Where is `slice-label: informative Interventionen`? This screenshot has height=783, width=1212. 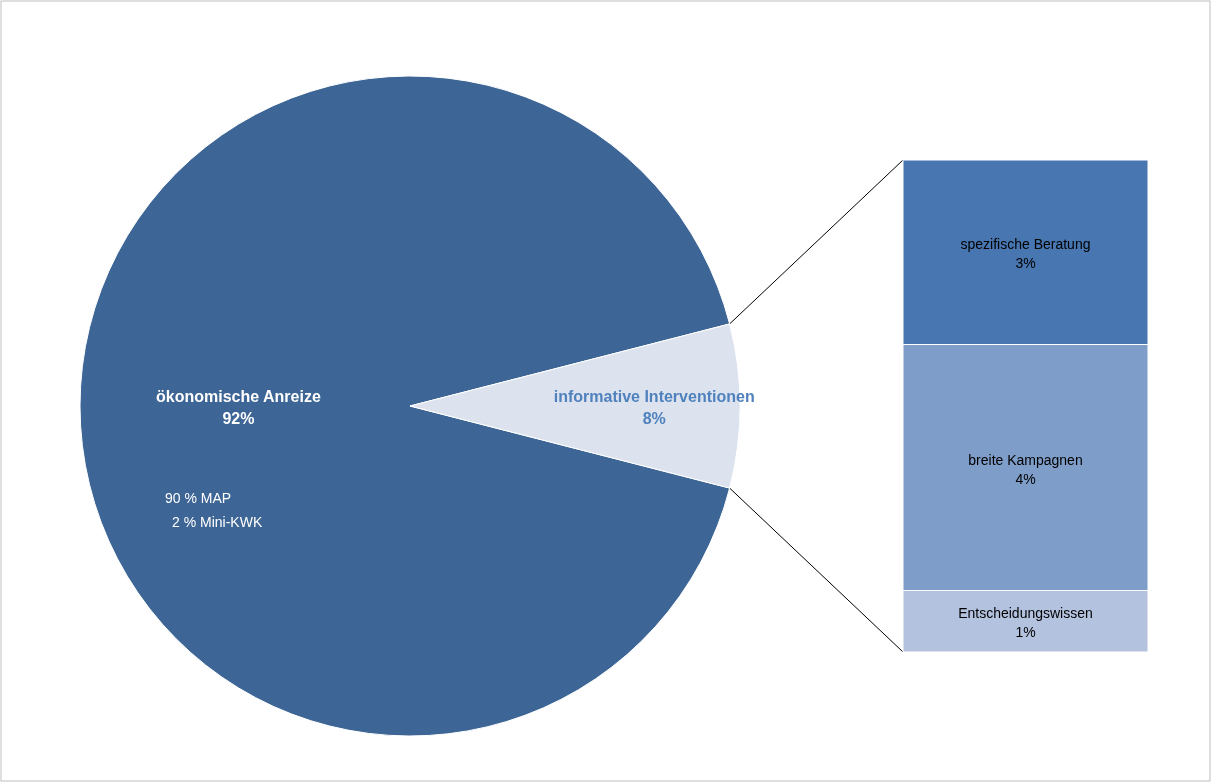 slice-label: informative Interventionen is located at coordinates (654, 396).